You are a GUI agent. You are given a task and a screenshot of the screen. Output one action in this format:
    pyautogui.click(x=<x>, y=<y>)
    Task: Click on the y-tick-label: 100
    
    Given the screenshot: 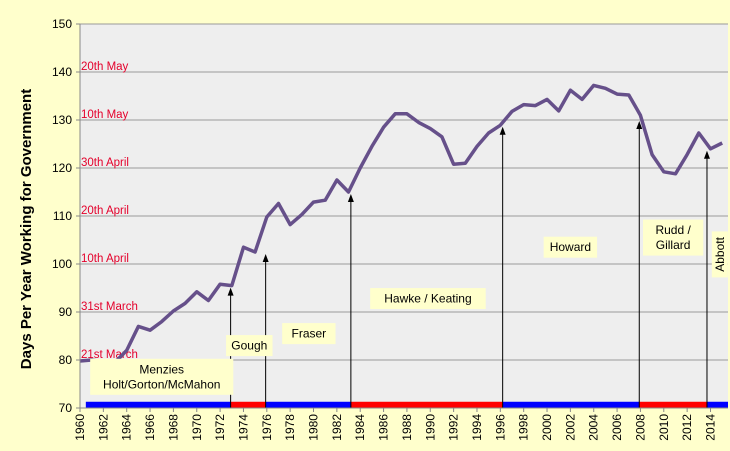 What is the action you would take?
    pyautogui.click(x=62, y=264)
    